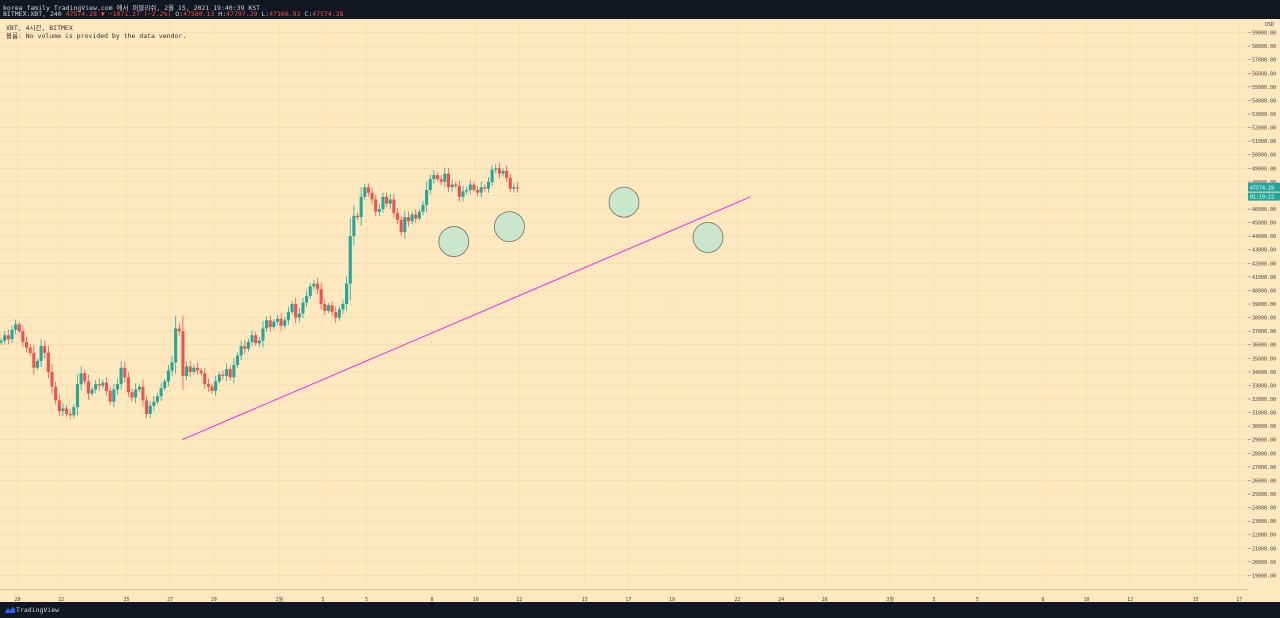 This screenshot has height=618, width=1280. Describe the element at coordinates (1264, 549) in the screenshot. I see `price-tick-label: 21000.00` at that location.